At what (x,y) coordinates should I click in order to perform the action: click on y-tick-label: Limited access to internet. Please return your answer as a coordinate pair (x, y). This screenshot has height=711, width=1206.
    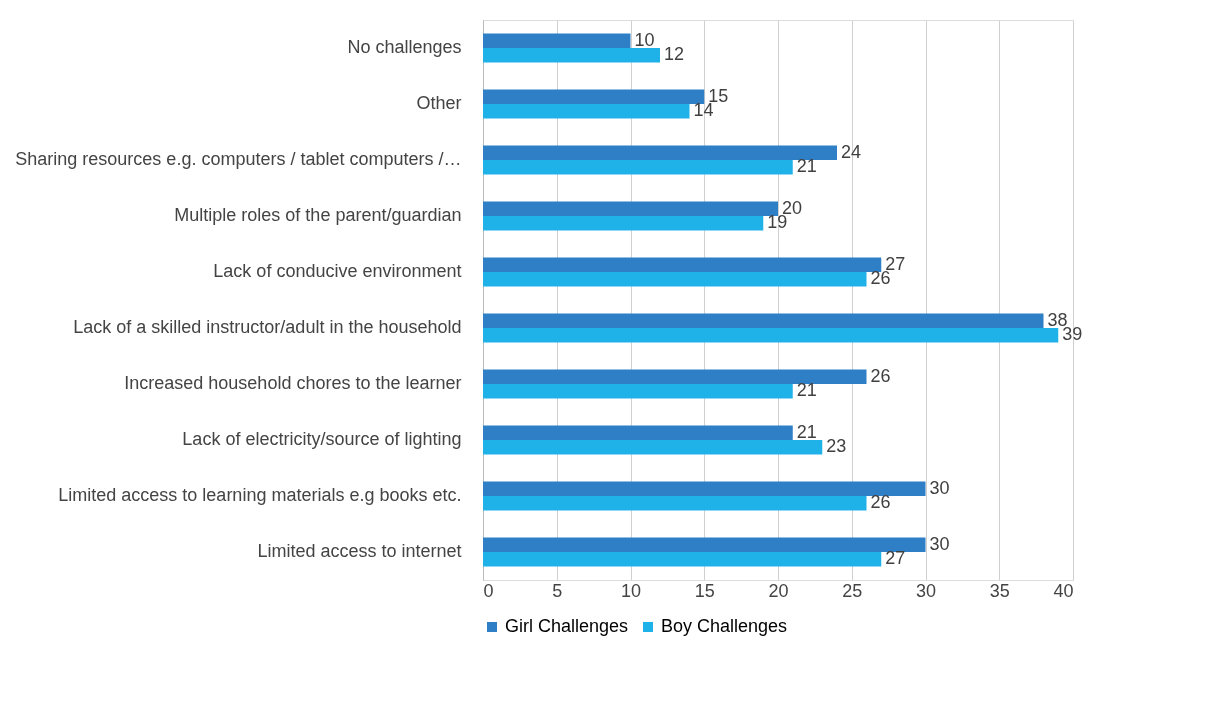
    Looking at the image, I should click on (359, 551).